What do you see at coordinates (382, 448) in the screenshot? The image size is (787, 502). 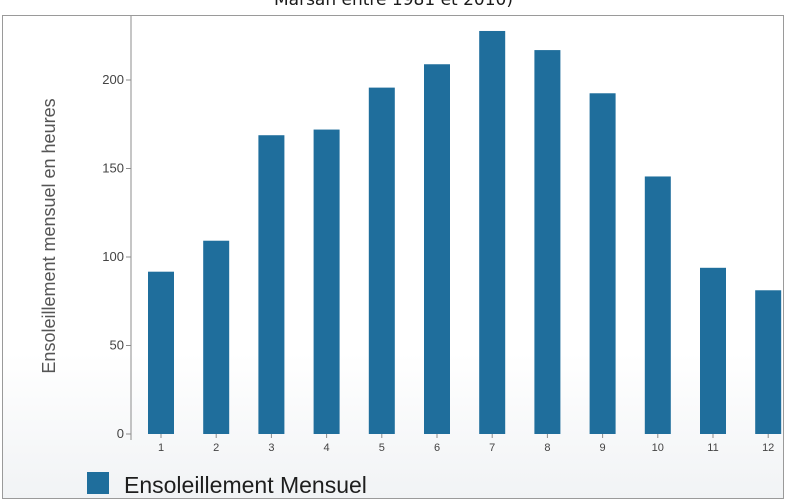 I see `x-tick-label: 5` at bounding box center [382, 448].